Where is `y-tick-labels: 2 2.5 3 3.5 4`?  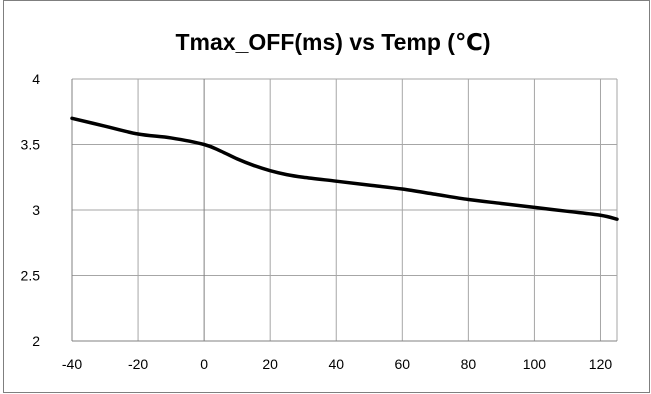
y-tick-labels: 2 2.5 3 3.5 4 is located at coordinates (31, 210).